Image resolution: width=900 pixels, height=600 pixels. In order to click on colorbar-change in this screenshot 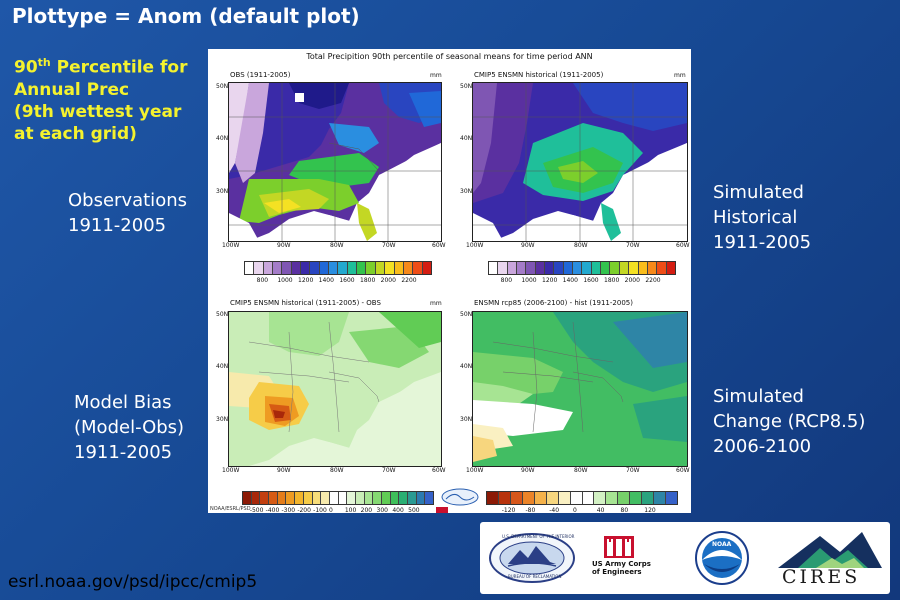, I will do `click(582, 498)`.